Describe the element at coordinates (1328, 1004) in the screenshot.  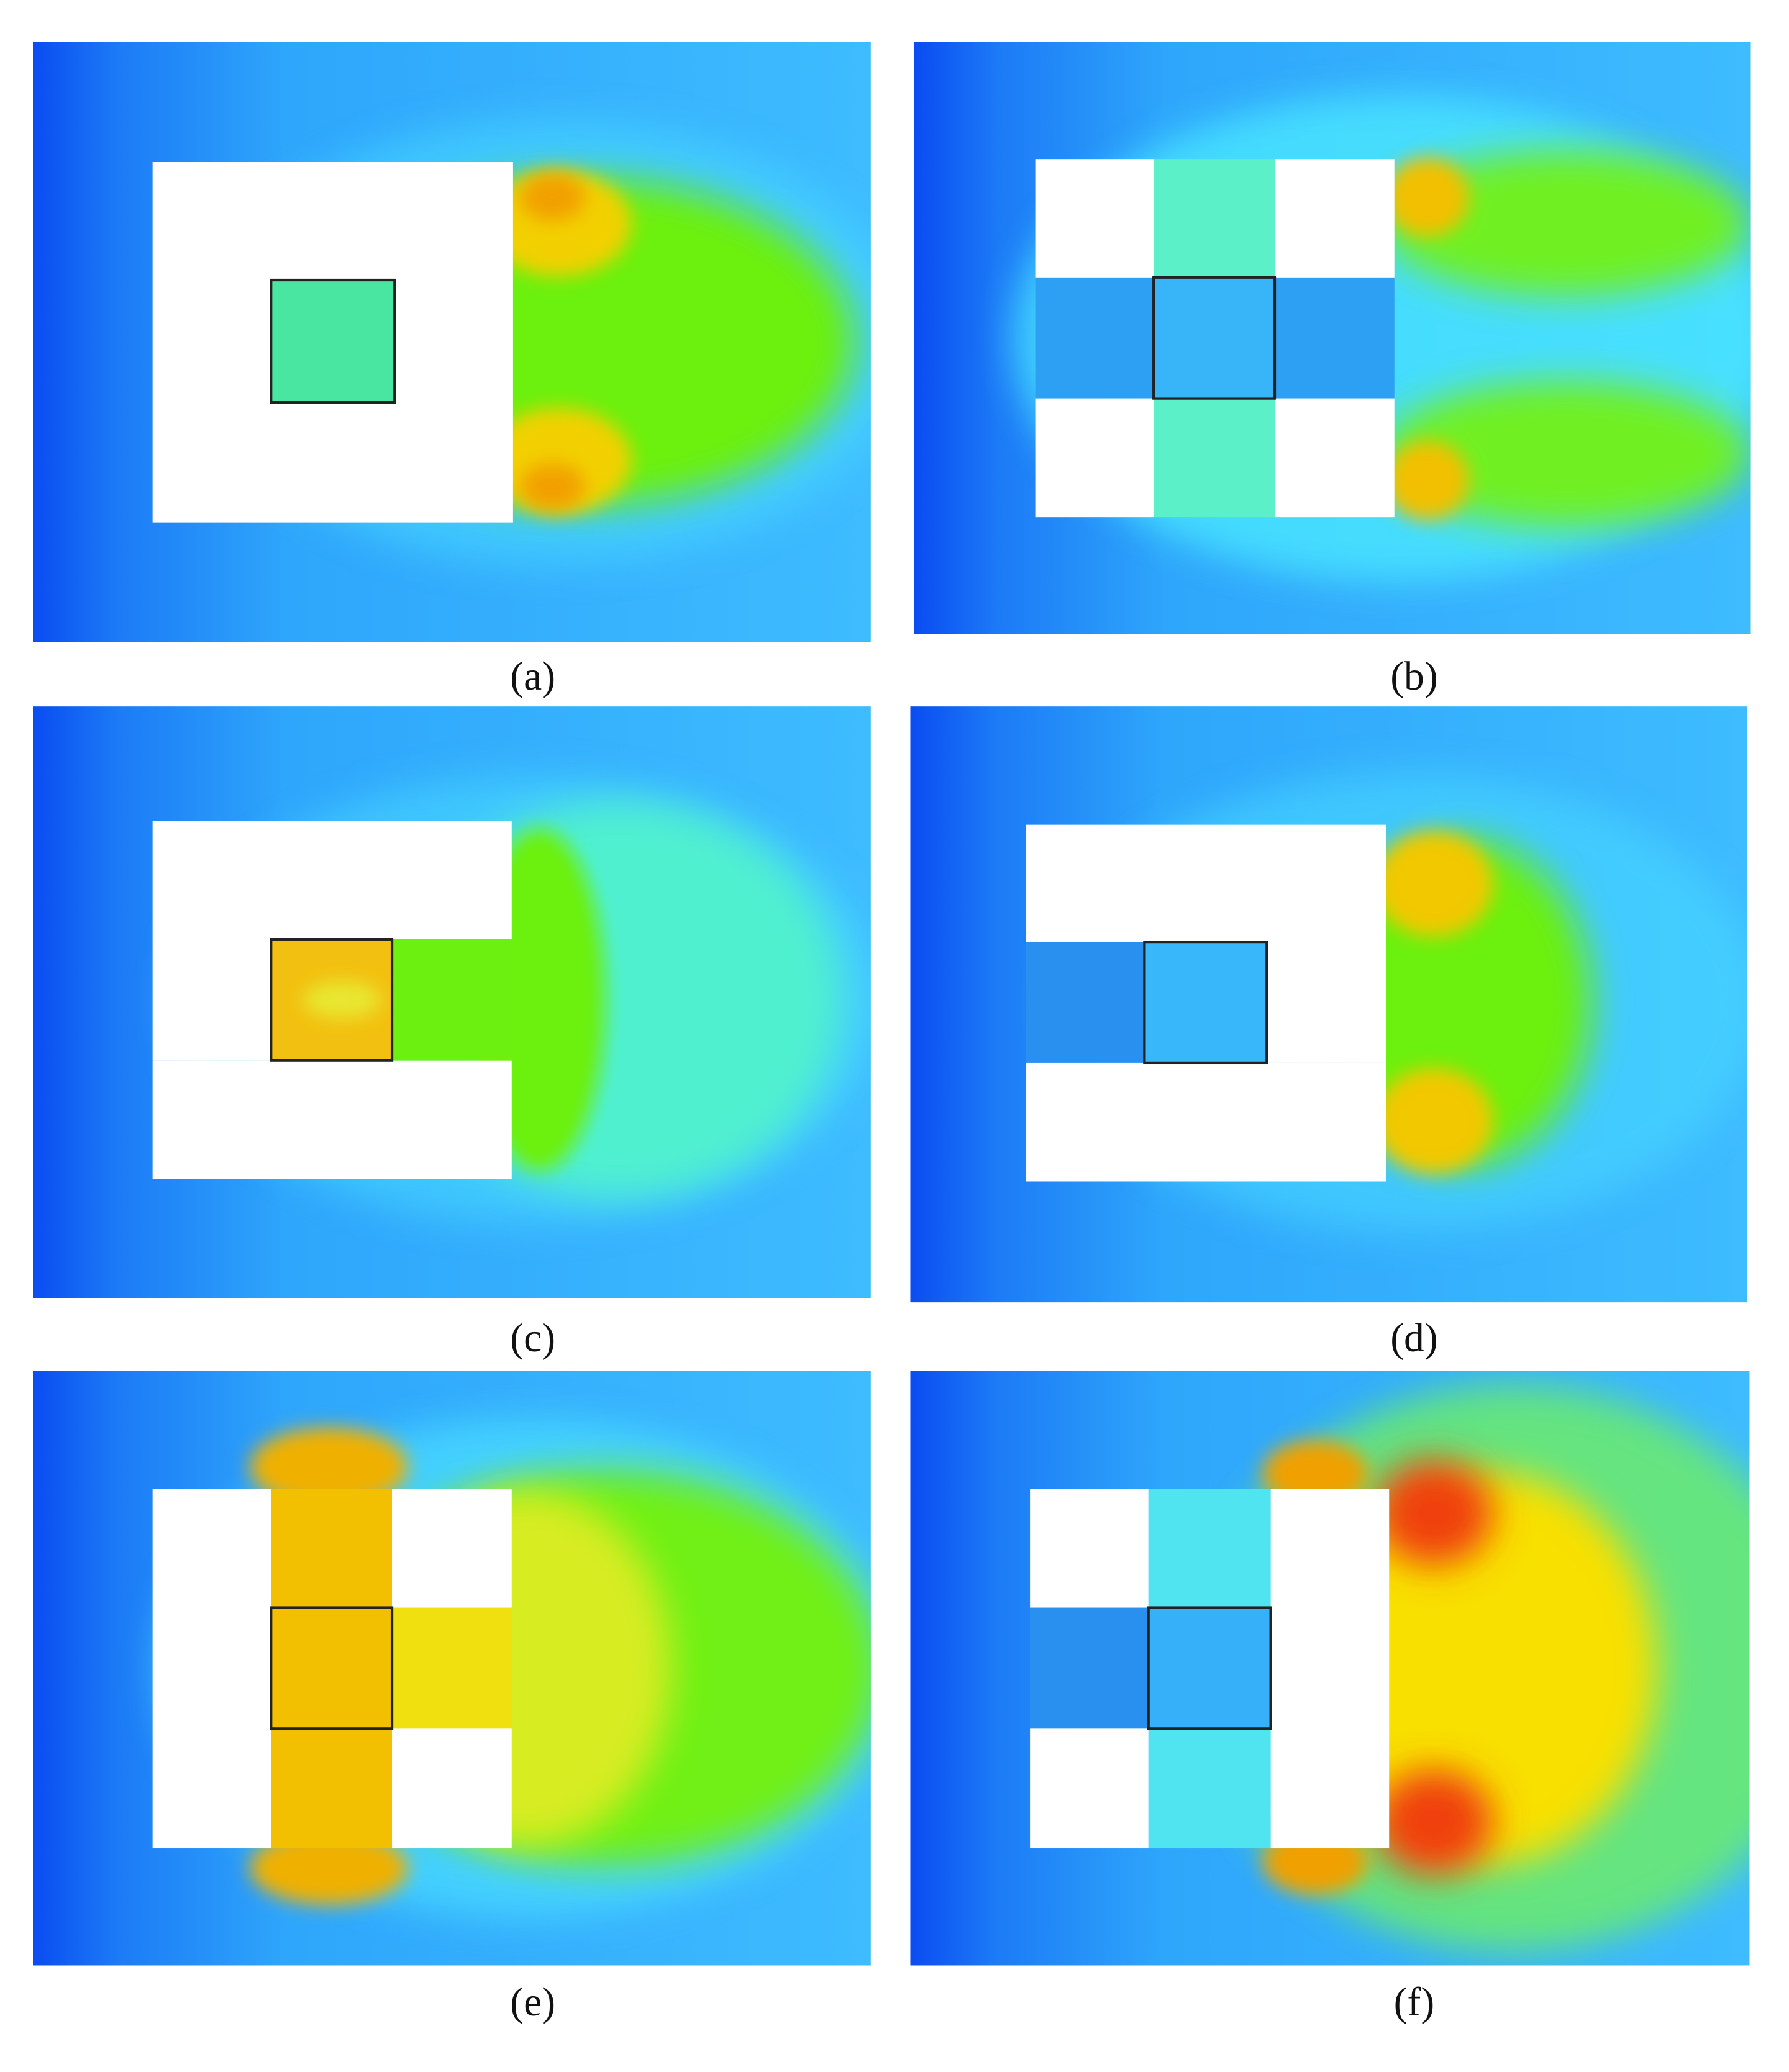
I see `panel-d` at that location.